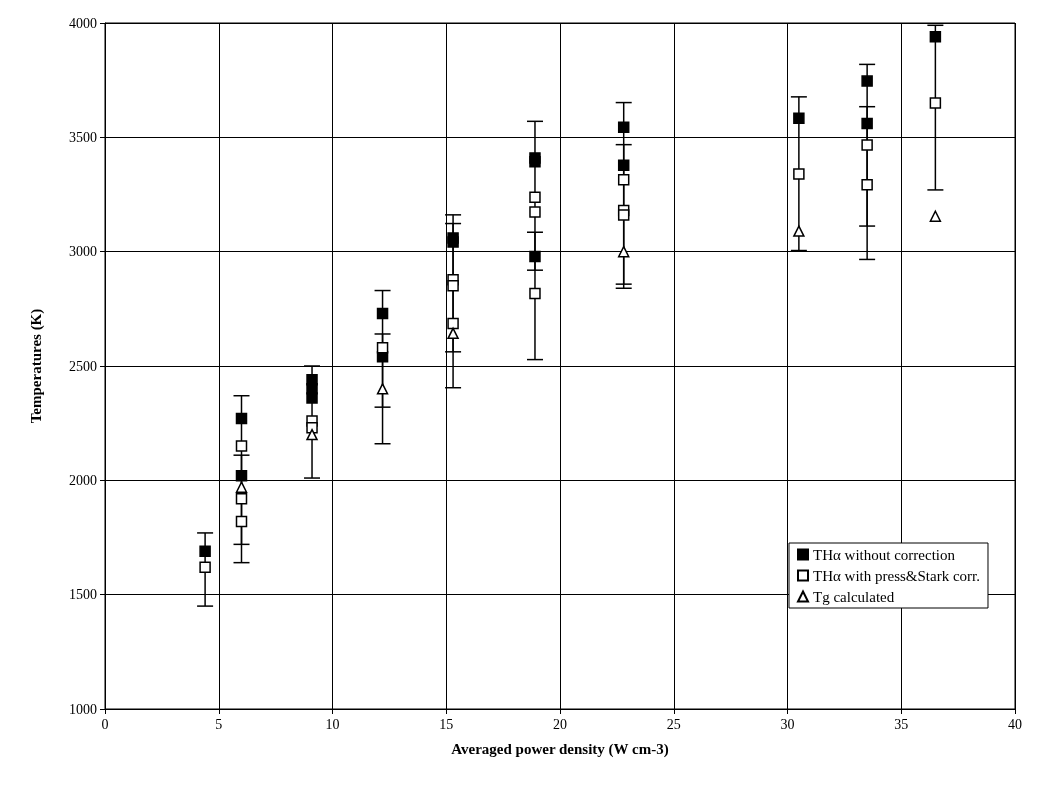 The height and width of the screenshot is (789, 1058). I want to click on y-tick-label: 2000, so click(83, 480).